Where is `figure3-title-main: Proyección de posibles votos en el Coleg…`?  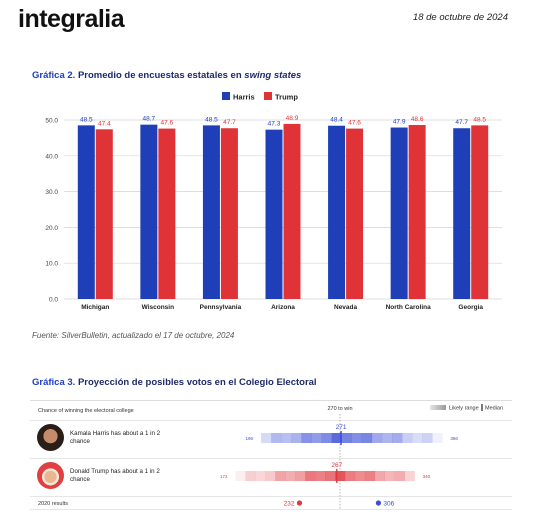
figure3-title-main: Proyección de posibles votos en el Coleg… is located at coordinates (197, 382).